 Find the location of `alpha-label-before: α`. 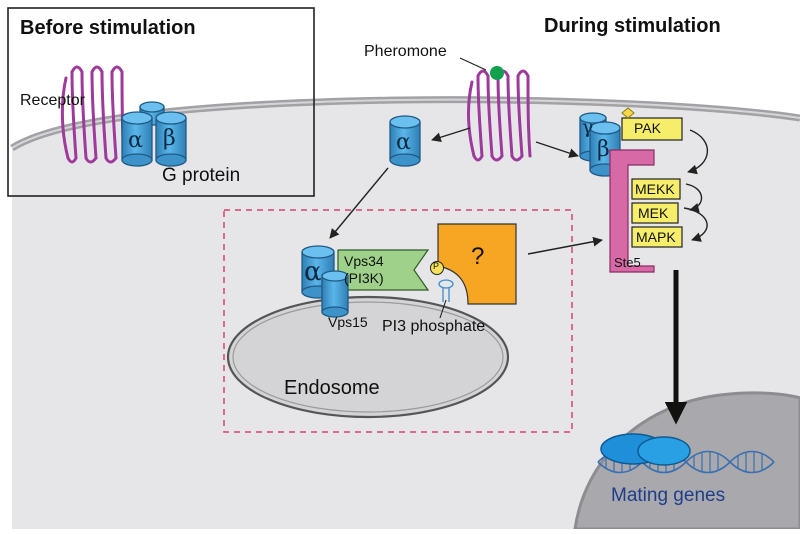

alpha-label-before: α is located at coordinates (135, 140).